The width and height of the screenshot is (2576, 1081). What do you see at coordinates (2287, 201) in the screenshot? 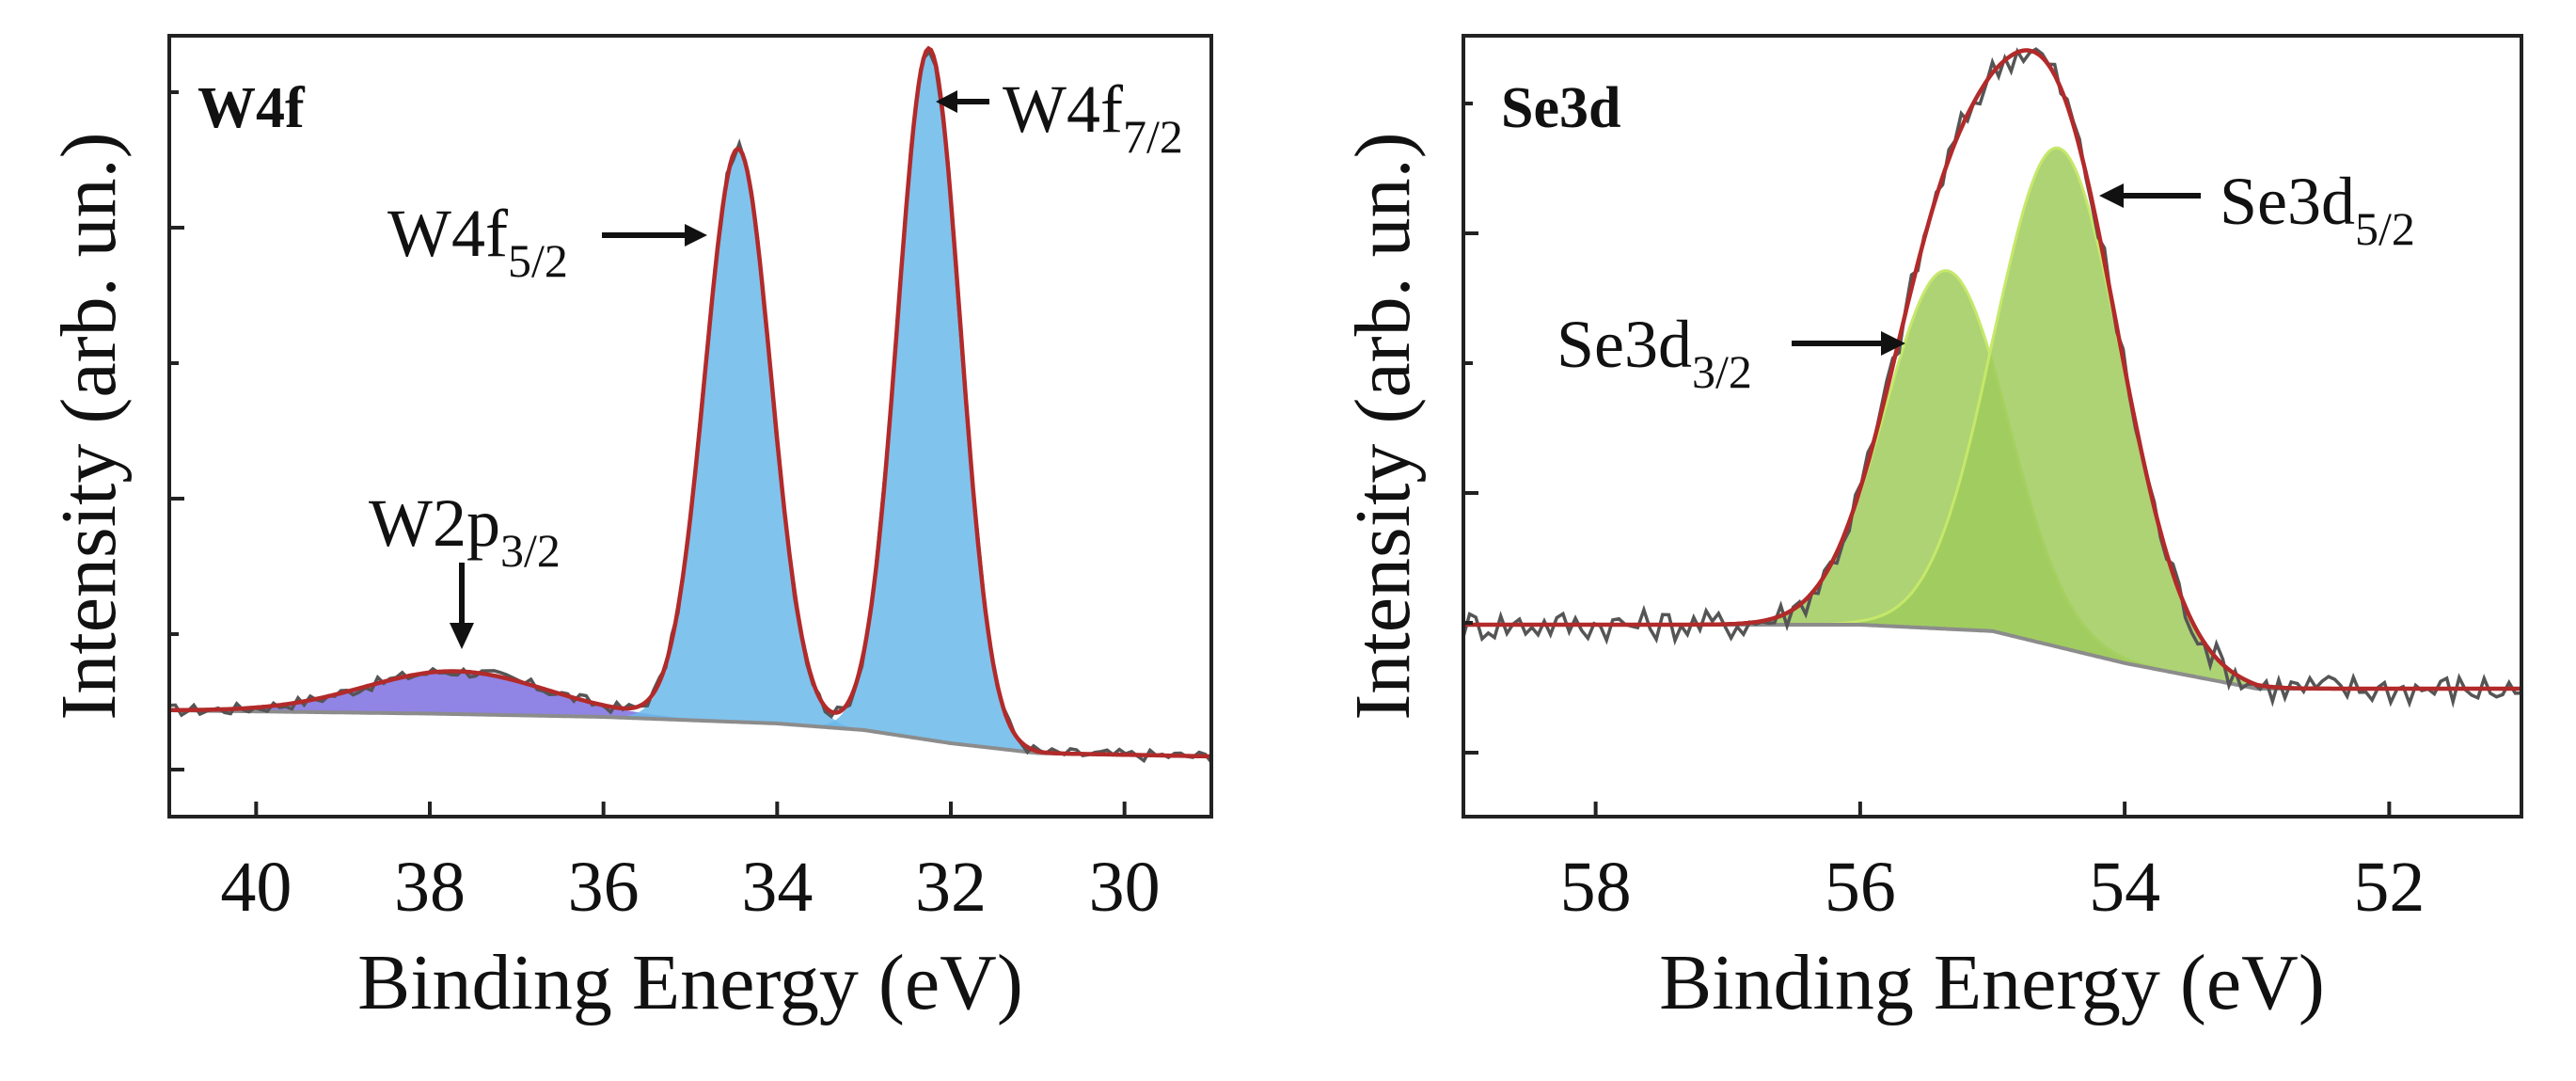
I see `annotation-se3d52-base: Se3d` at bounding box center [2287, 201].